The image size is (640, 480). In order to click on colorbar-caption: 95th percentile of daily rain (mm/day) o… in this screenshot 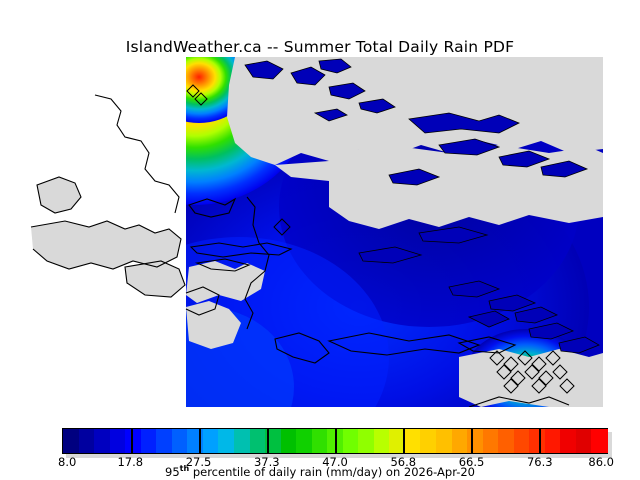, I will do `click(320, 471)`.